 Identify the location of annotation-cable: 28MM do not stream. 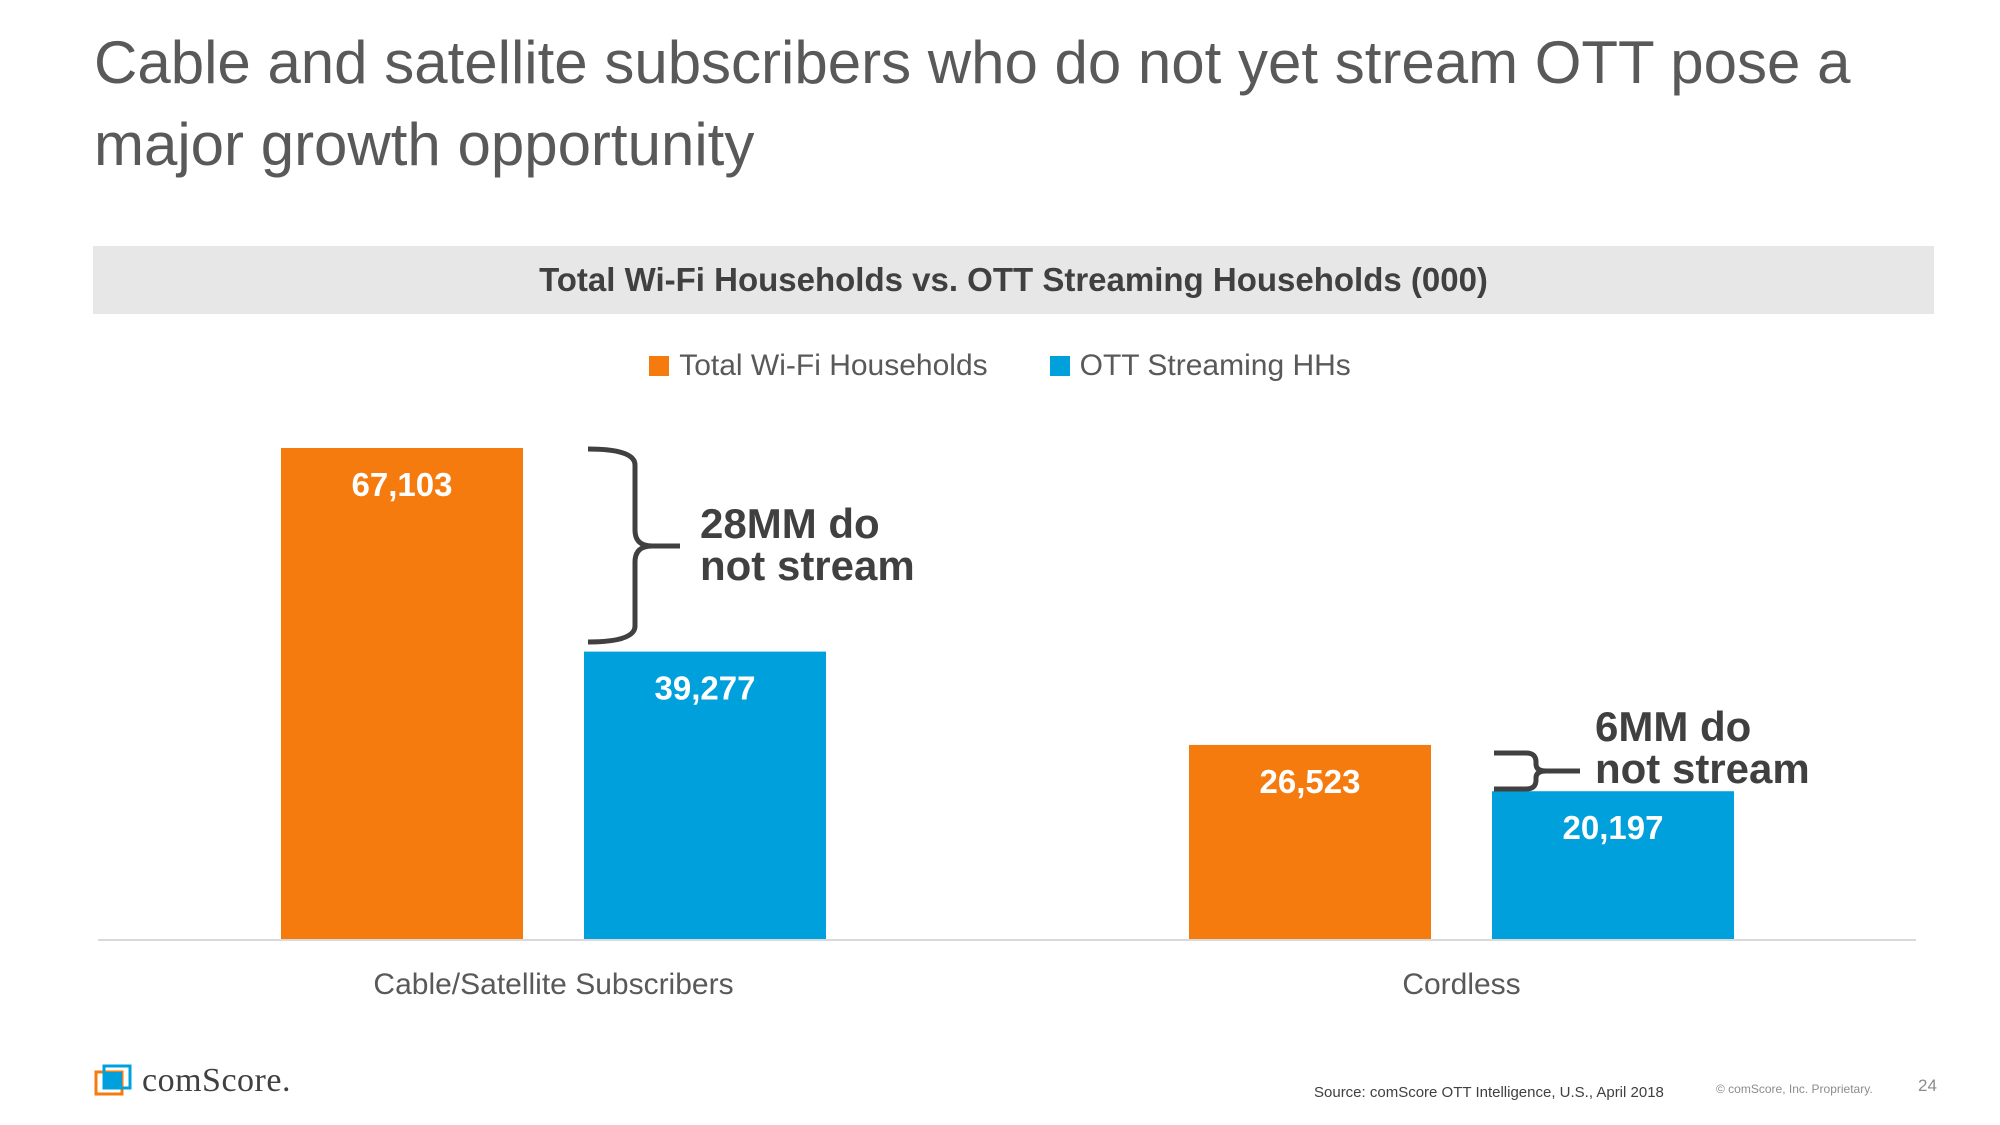
(807, 545).